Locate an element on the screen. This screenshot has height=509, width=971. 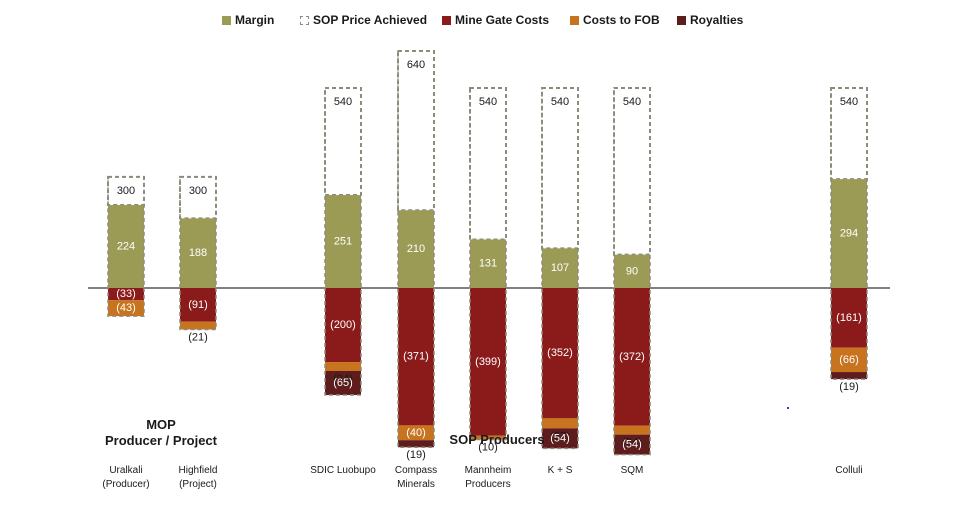
category-label-line1: Compass is located at coordinates (416, 470).